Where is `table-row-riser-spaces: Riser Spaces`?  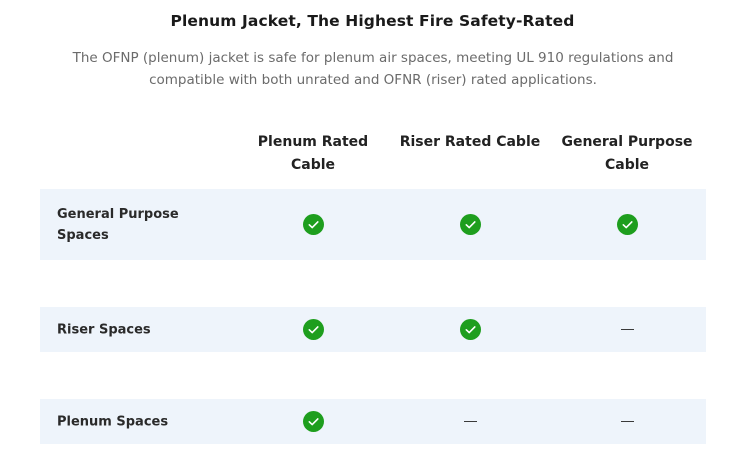 table-row-riser-spaces: Riser Spaces is located at coordinates (373, 329).